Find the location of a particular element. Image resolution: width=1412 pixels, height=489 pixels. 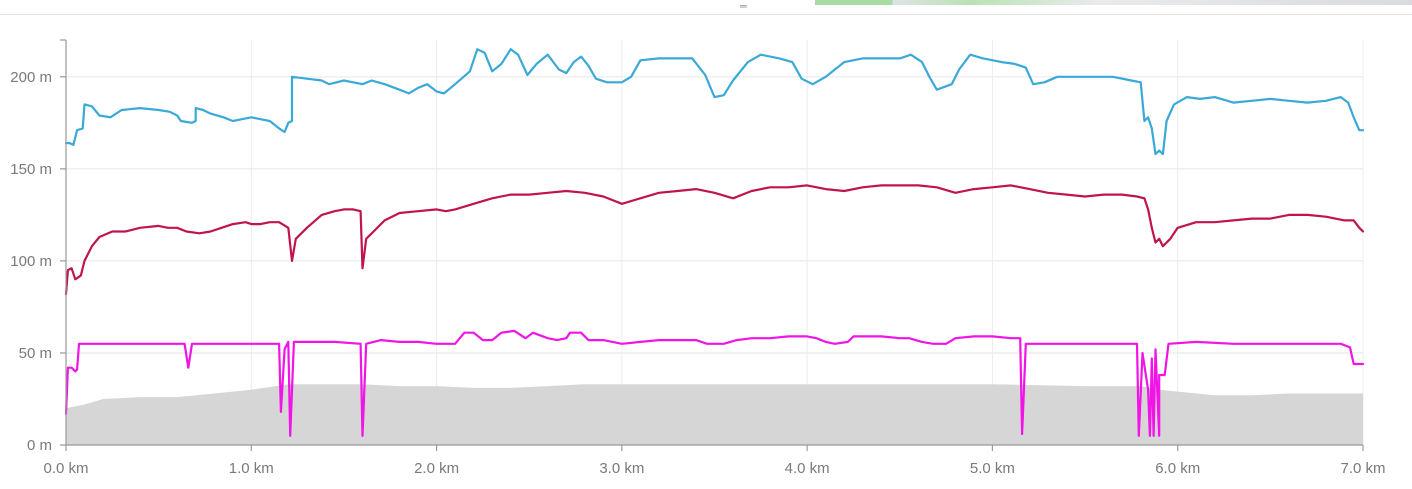

y-tick-label: 200 m is located at coordinates (31, 77).